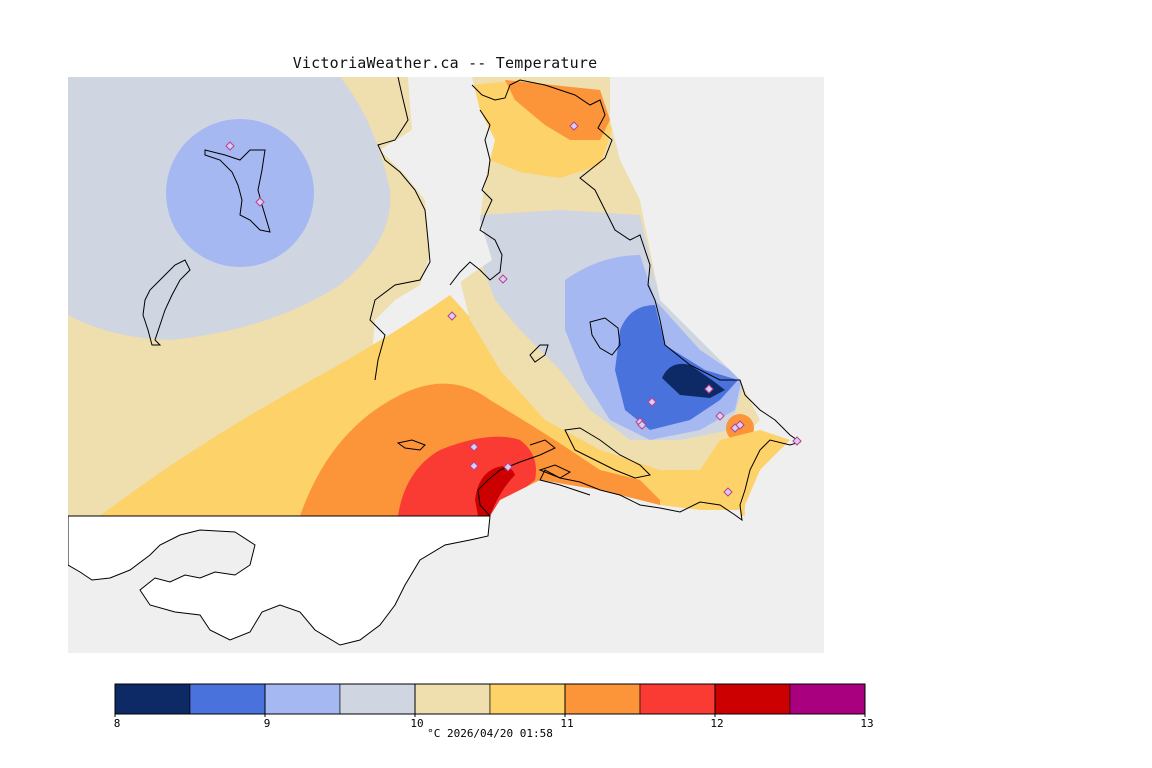  I want to click on legend-tick-label: 8, so click(117, 723).